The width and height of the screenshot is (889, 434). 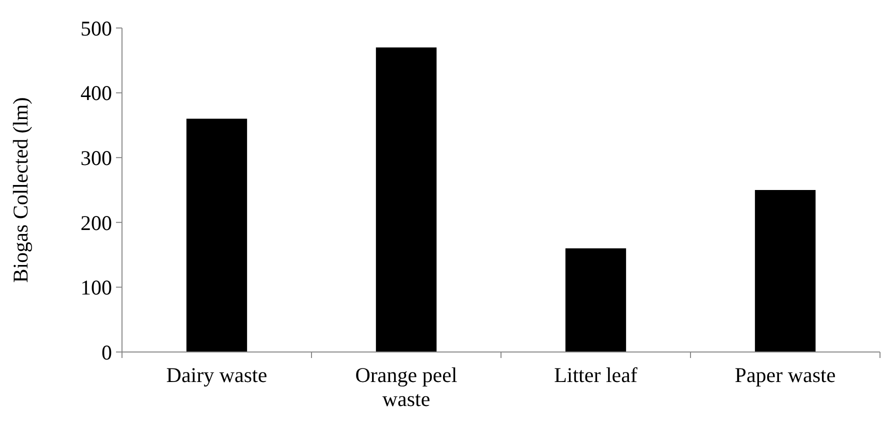 What do you see at coordinates (96, 28) in the screenshot?
I see `y-tick-label: 500` at bounding box center [96, 28].